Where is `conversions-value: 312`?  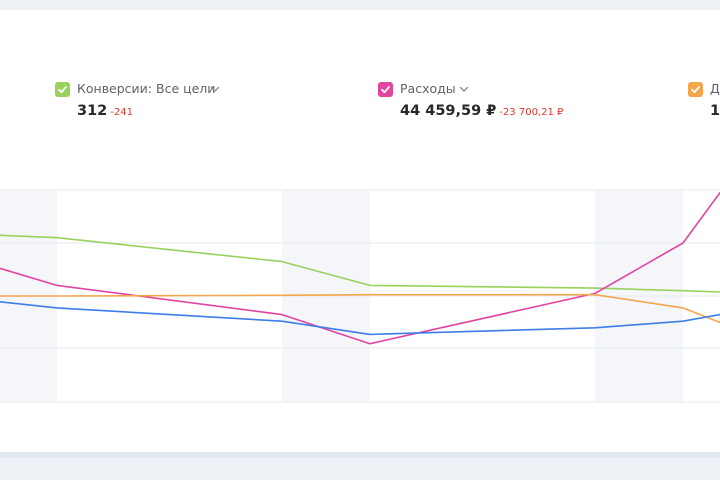
conversions-value: 312 is located at coordinates (92, 111).